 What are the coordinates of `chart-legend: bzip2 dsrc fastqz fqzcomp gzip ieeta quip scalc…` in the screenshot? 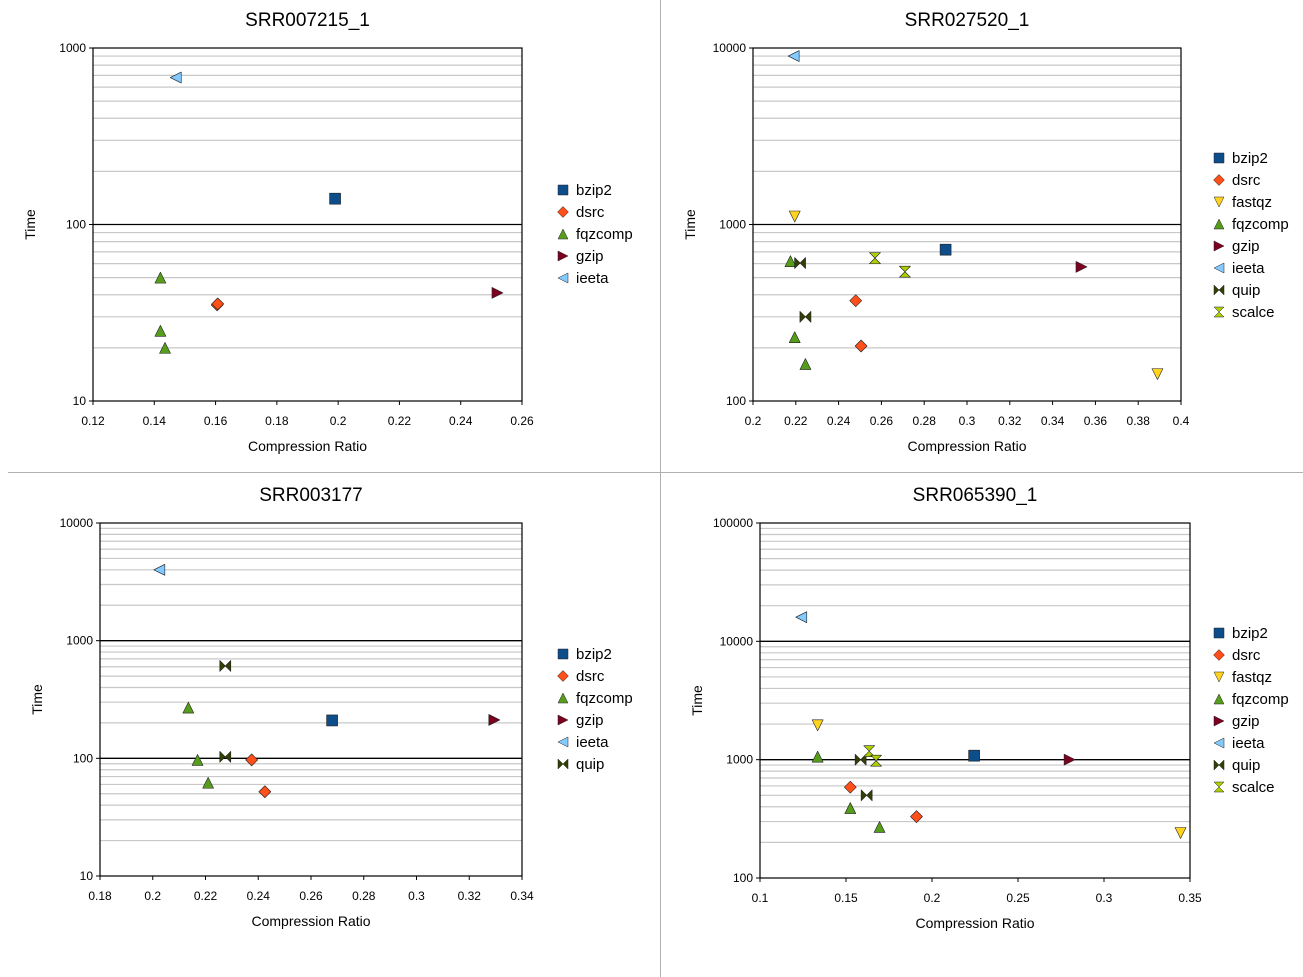 It's located at (1251, 710).